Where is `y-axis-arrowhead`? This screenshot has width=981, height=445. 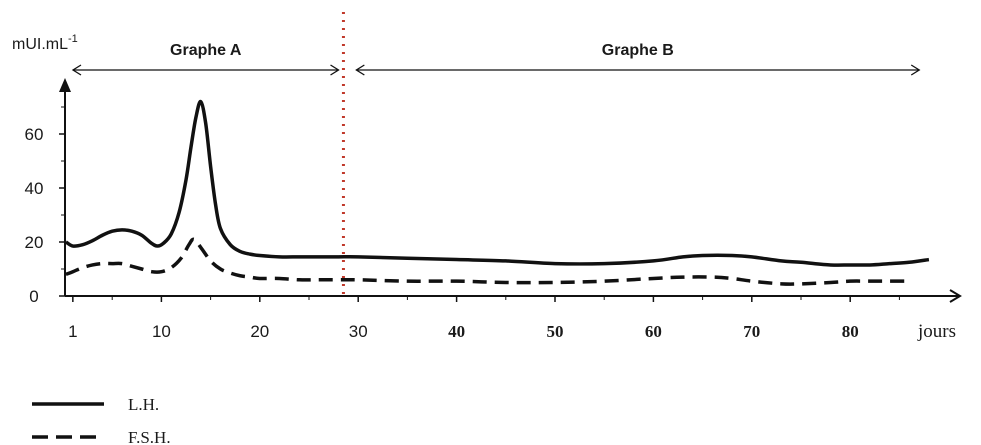 y-axis-arrowhead is located at coordinates (65, 85).